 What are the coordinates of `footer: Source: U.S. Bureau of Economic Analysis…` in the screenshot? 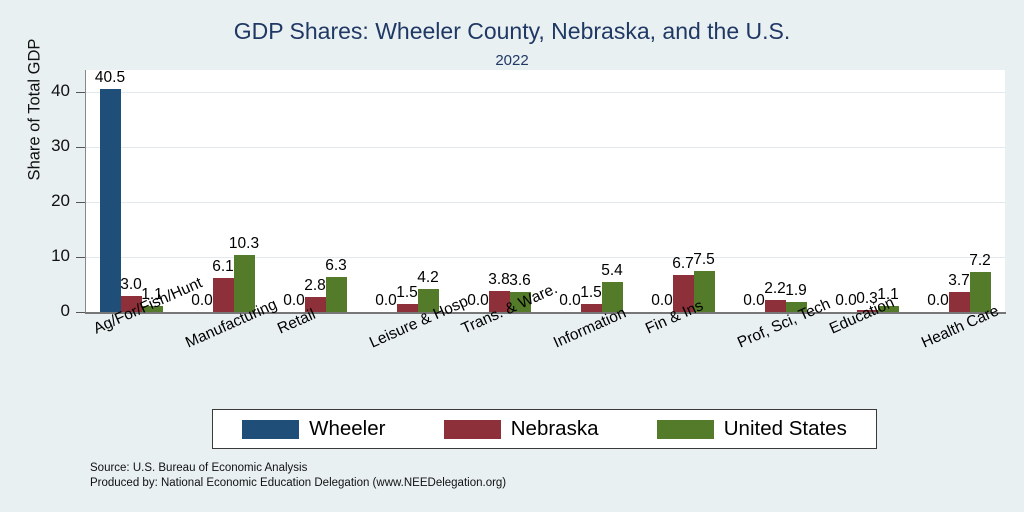 It's located at (298, 476).